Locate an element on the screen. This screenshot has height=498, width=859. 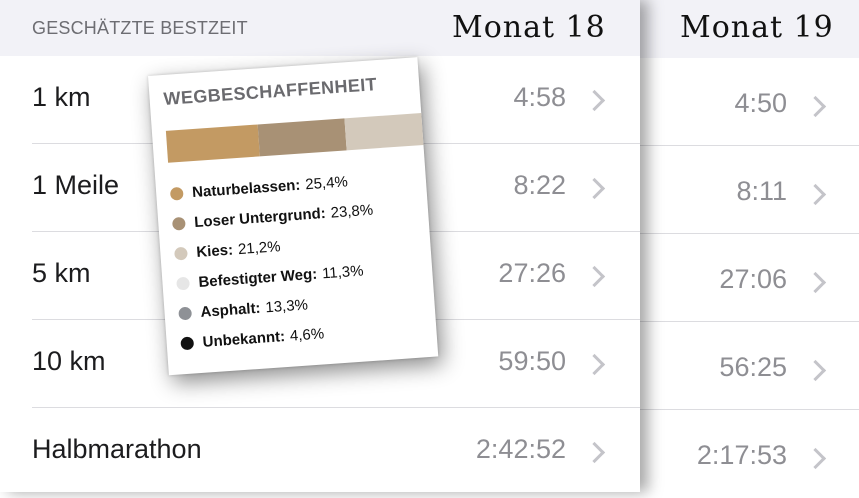
best-time-row-m19: 27:06 is located at coordinates (749, 278).